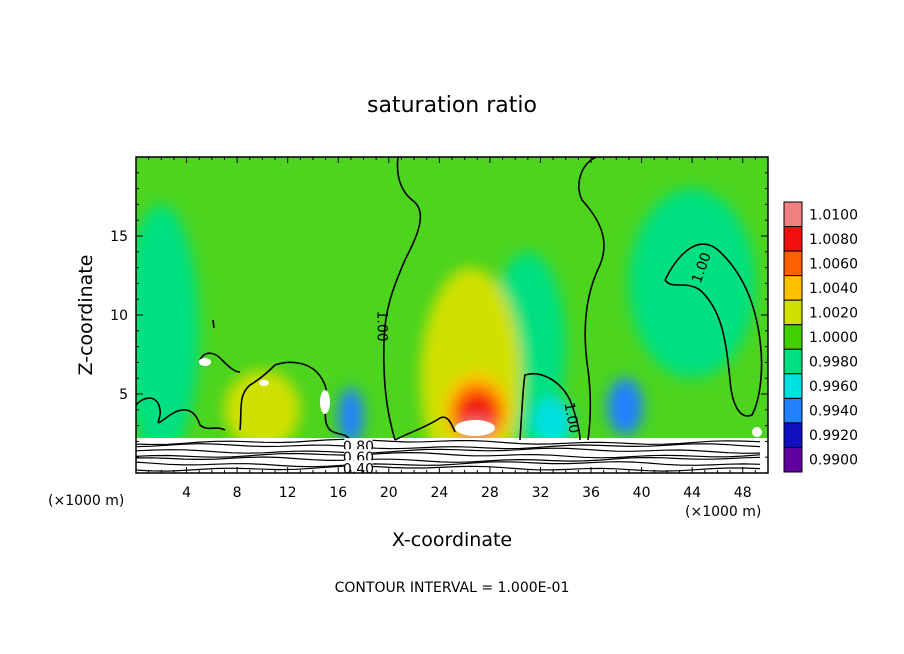  I want to click on x-tick-label: 24, so click(439, 493).